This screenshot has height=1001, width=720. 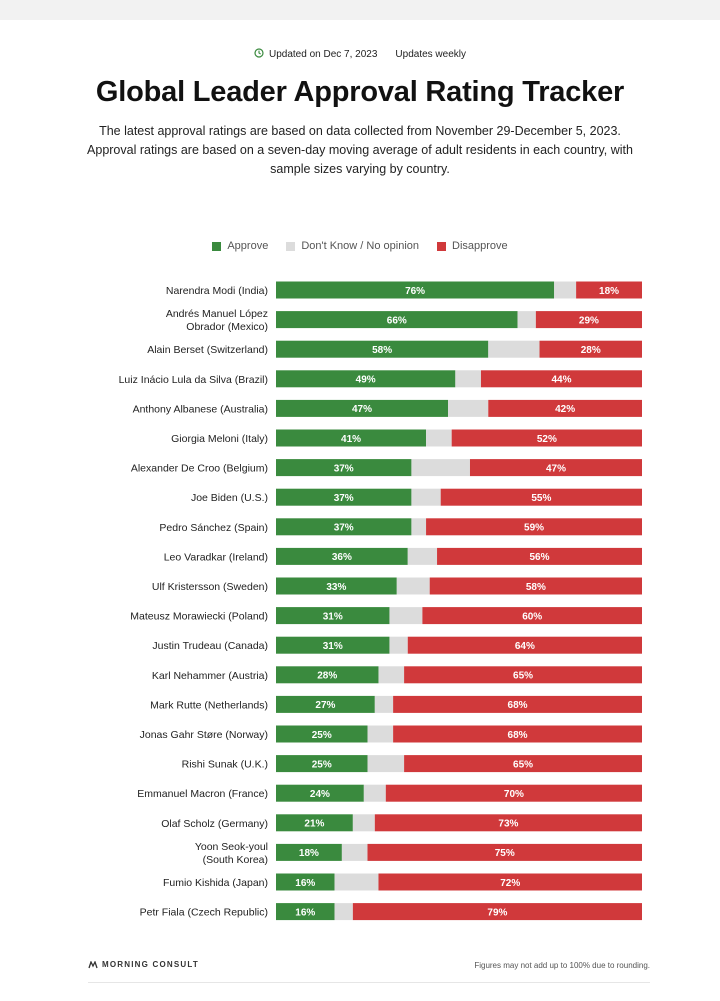 I want to click on updated-date: Updated on Dec 7, 2023, so click(x=315, y=54).